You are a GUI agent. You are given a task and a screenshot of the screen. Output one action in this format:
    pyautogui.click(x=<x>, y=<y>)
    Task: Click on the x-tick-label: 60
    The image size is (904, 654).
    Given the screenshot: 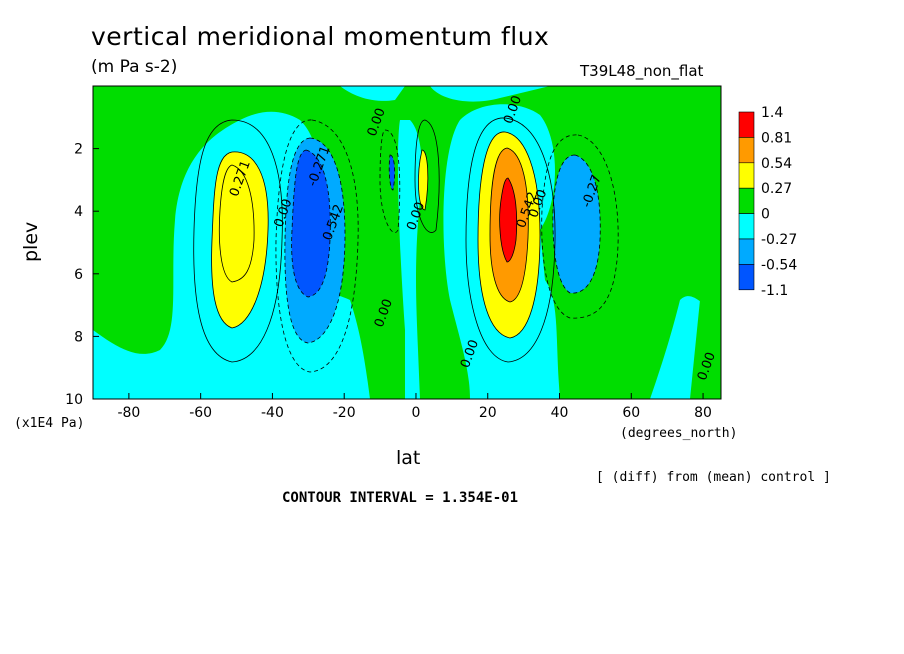 What is the action you would take?
    pyautogui.click(x=631, y=413)
    